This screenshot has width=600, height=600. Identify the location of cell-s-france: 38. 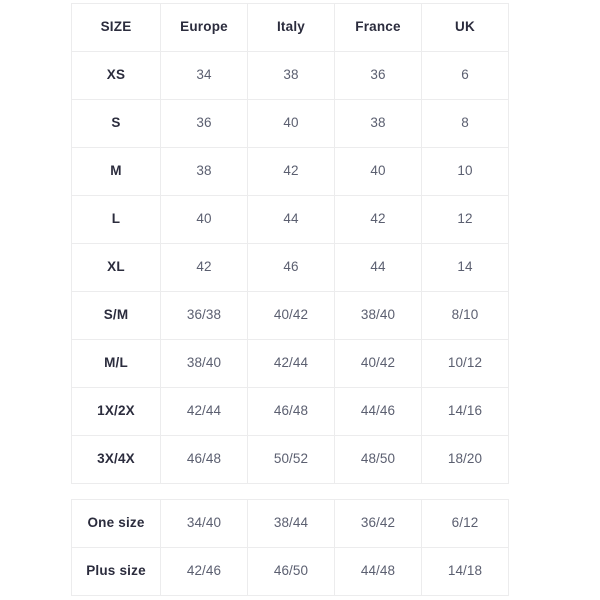
(378, 123).